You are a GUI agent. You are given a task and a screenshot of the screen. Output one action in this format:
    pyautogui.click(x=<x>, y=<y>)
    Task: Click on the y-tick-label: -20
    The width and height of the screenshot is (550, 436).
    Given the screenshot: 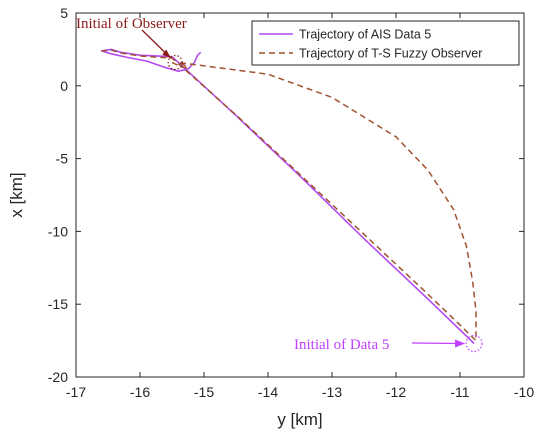 What is the action you would take?
    pyautogui.click(x=58, y=377)
    